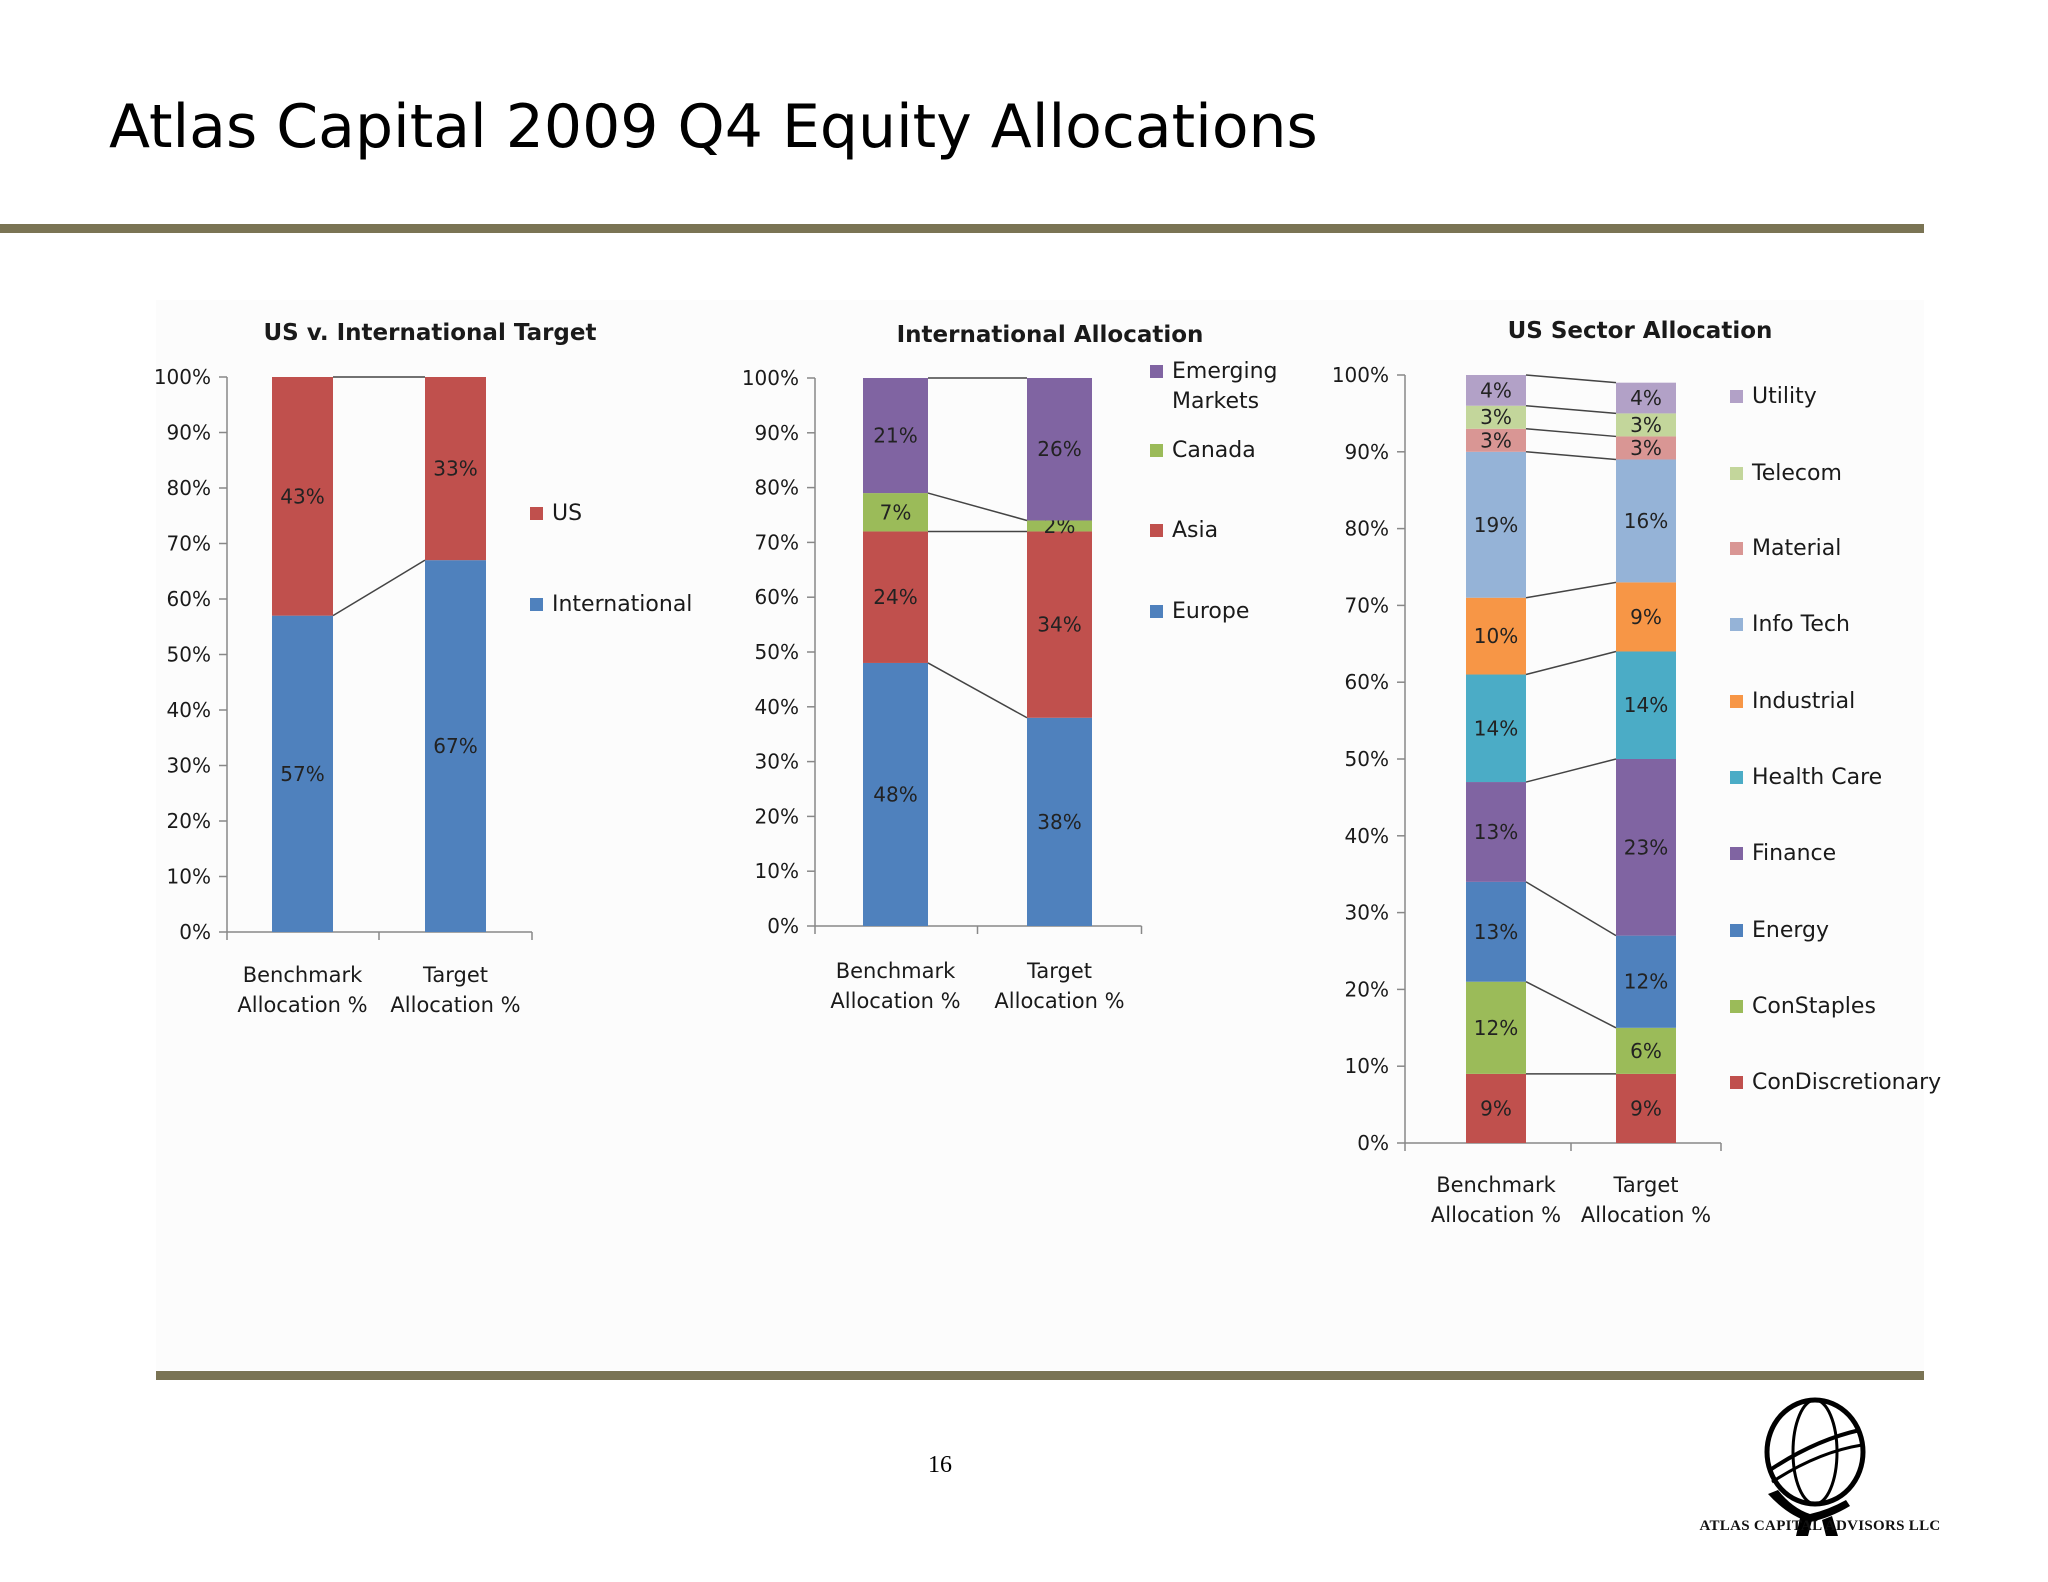 The width and height of the screenshot is (2048, 1582). Describe the element at coordinates (713, 127) in the screenshot. I see `slide-title: Atlas Capital 2009 Q4 Equity Allocations` at that location.